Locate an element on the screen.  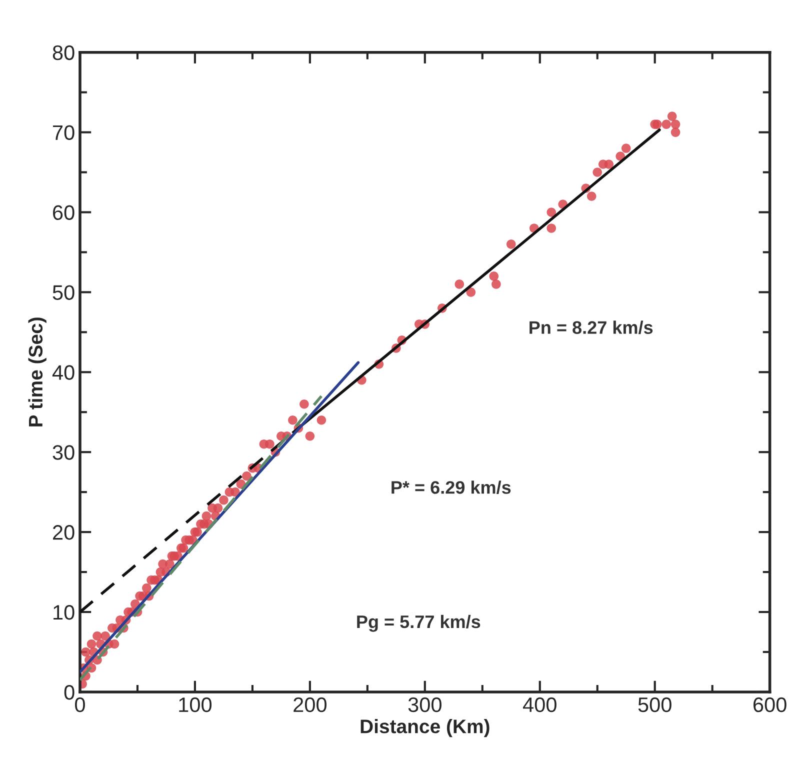
y-tick-label: 30 is located at coordinates (63, 452).